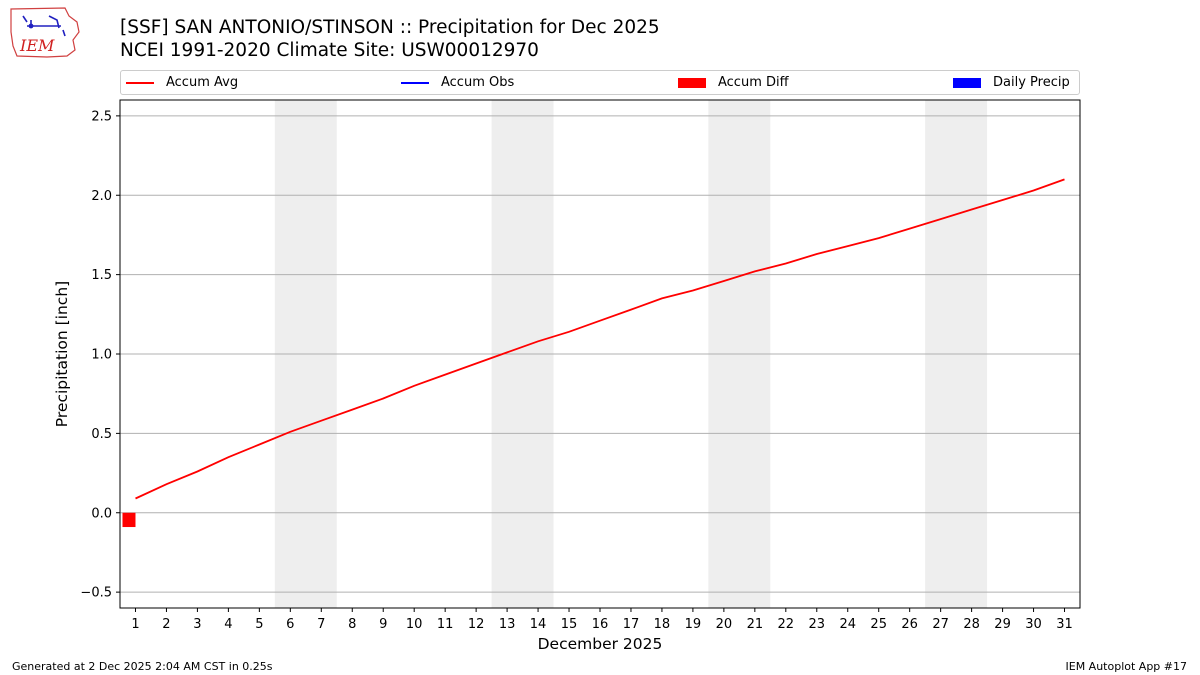 This screenshot has height=675, width=1200. Describe the element at coordinates (415, 82) in the screenshot. I see `legend-swatch-accum-obs` at that location.